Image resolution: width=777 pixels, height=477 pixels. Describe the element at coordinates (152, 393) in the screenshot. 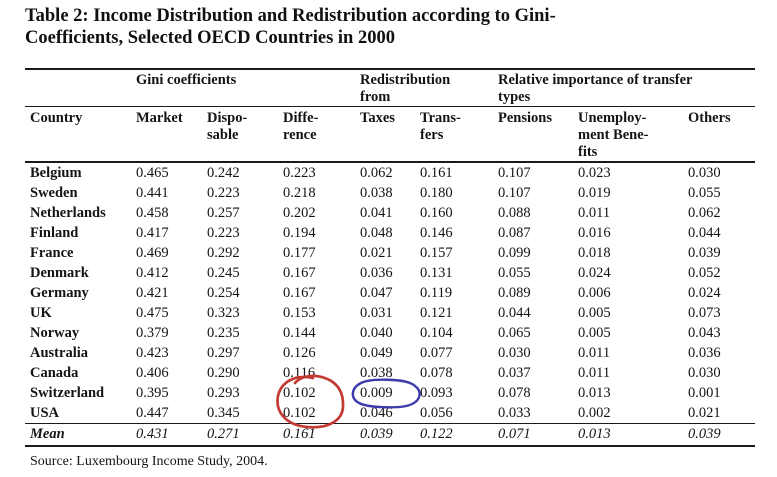

I see `value-cell: 0.395` at that location.